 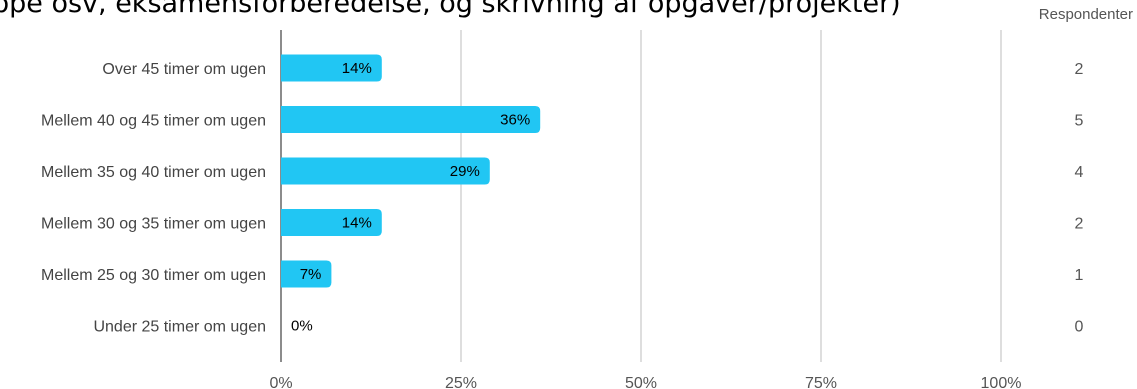 I want to click on data-label: 7%, so click(x=311, y=274).